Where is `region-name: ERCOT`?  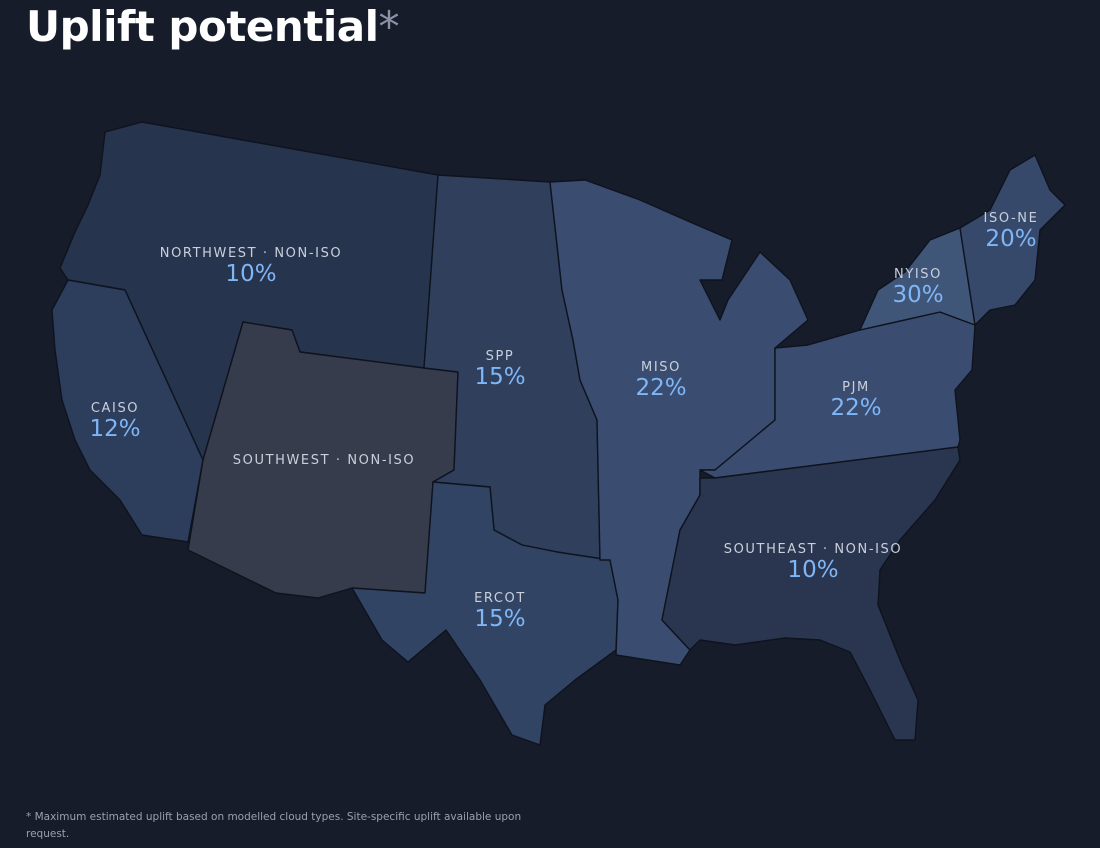 region-name: ERCOT is located at coordinates (500, 598).